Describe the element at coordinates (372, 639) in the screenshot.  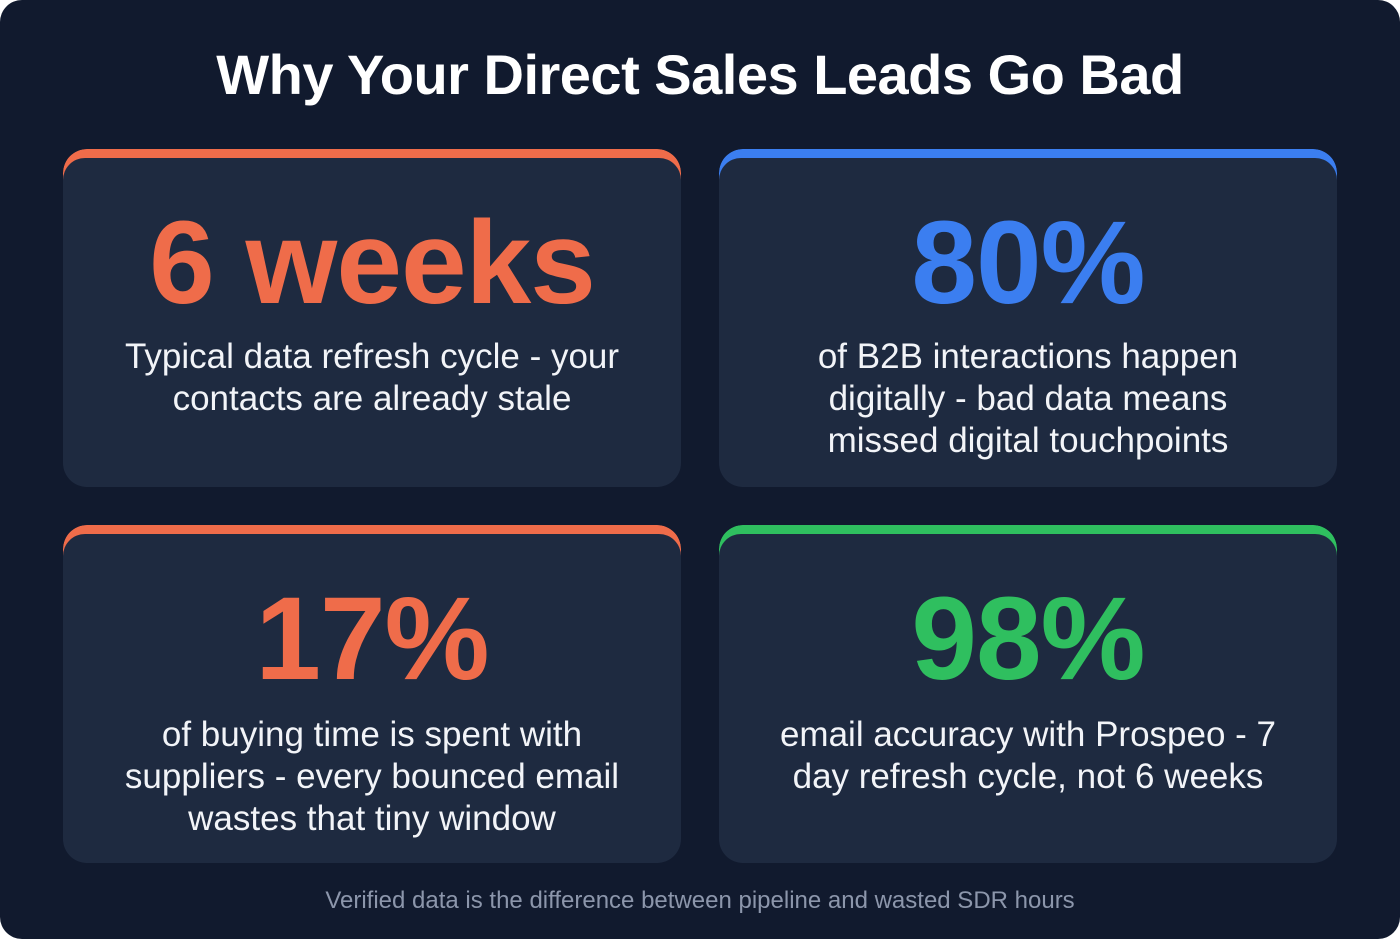
I see `stat-value: 17%` at that location.